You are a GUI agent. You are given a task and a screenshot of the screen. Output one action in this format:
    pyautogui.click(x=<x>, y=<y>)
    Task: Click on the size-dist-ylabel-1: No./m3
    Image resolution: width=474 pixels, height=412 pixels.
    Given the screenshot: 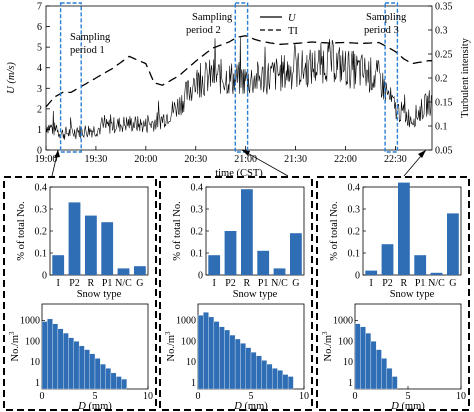 What is the action you would take?
    pyautogui.click(x=14, y=346)
    